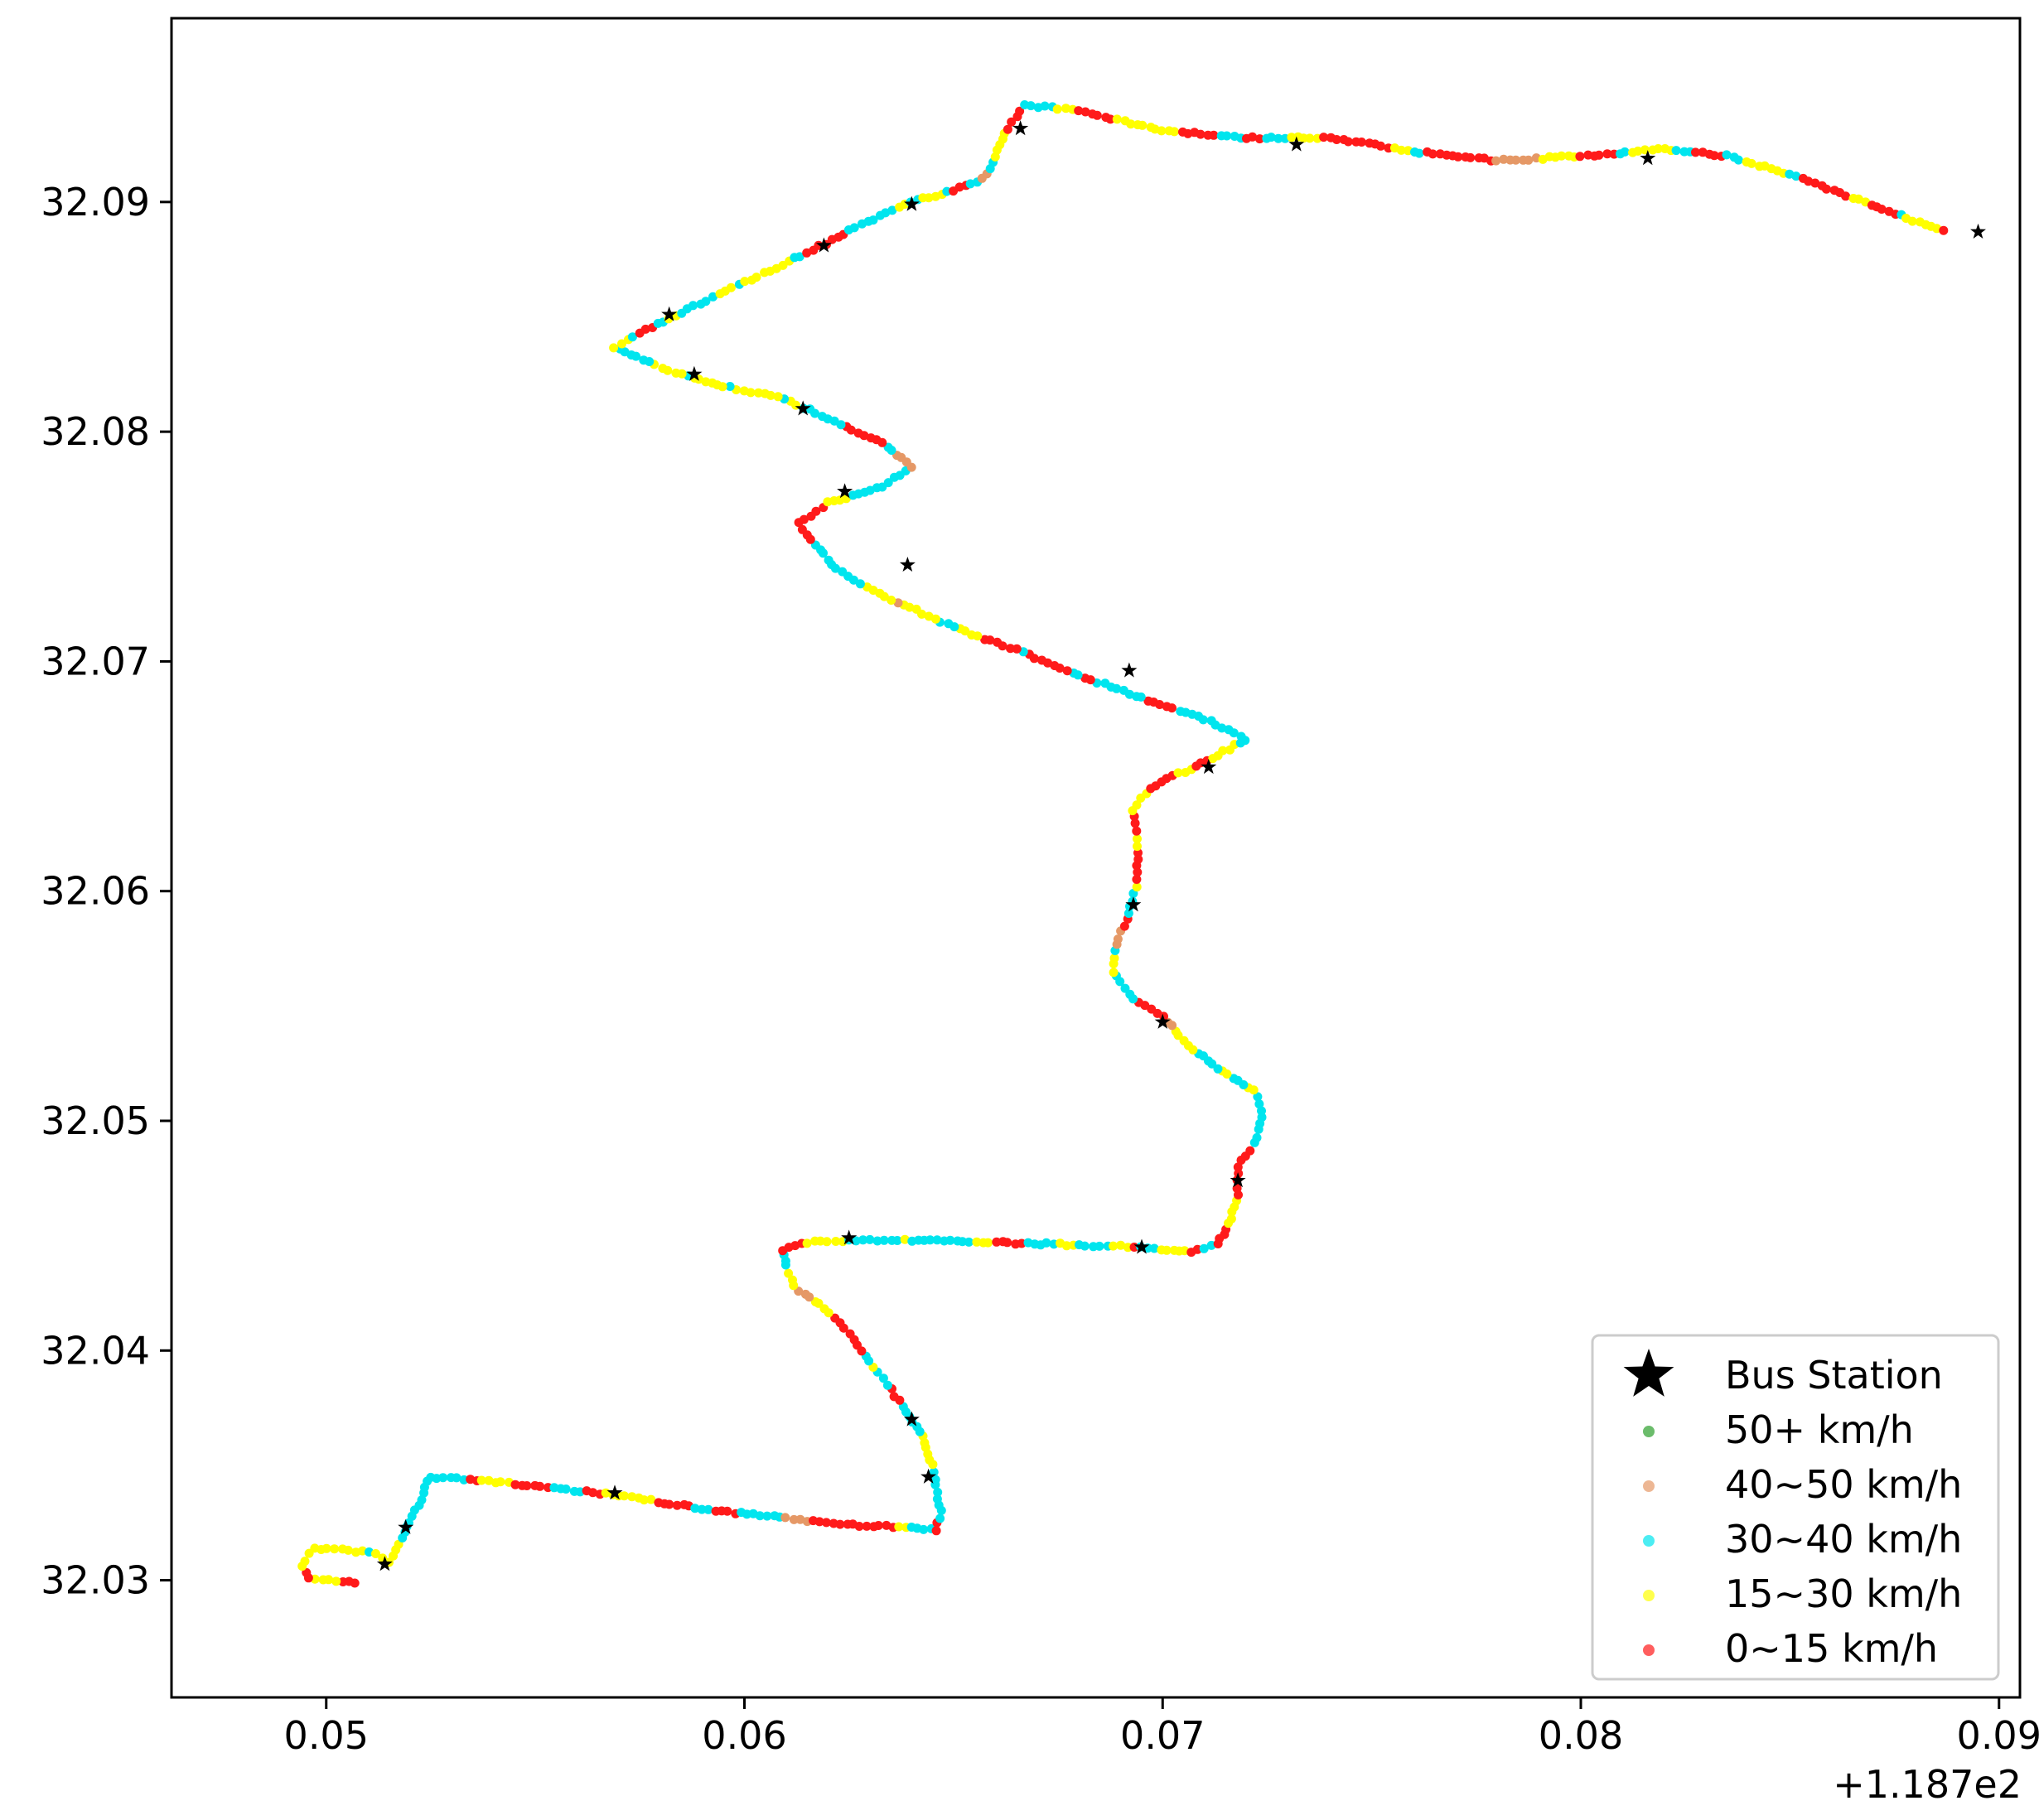  I want to click on y-tick-label-2: 32.05, so click(95, 1120).